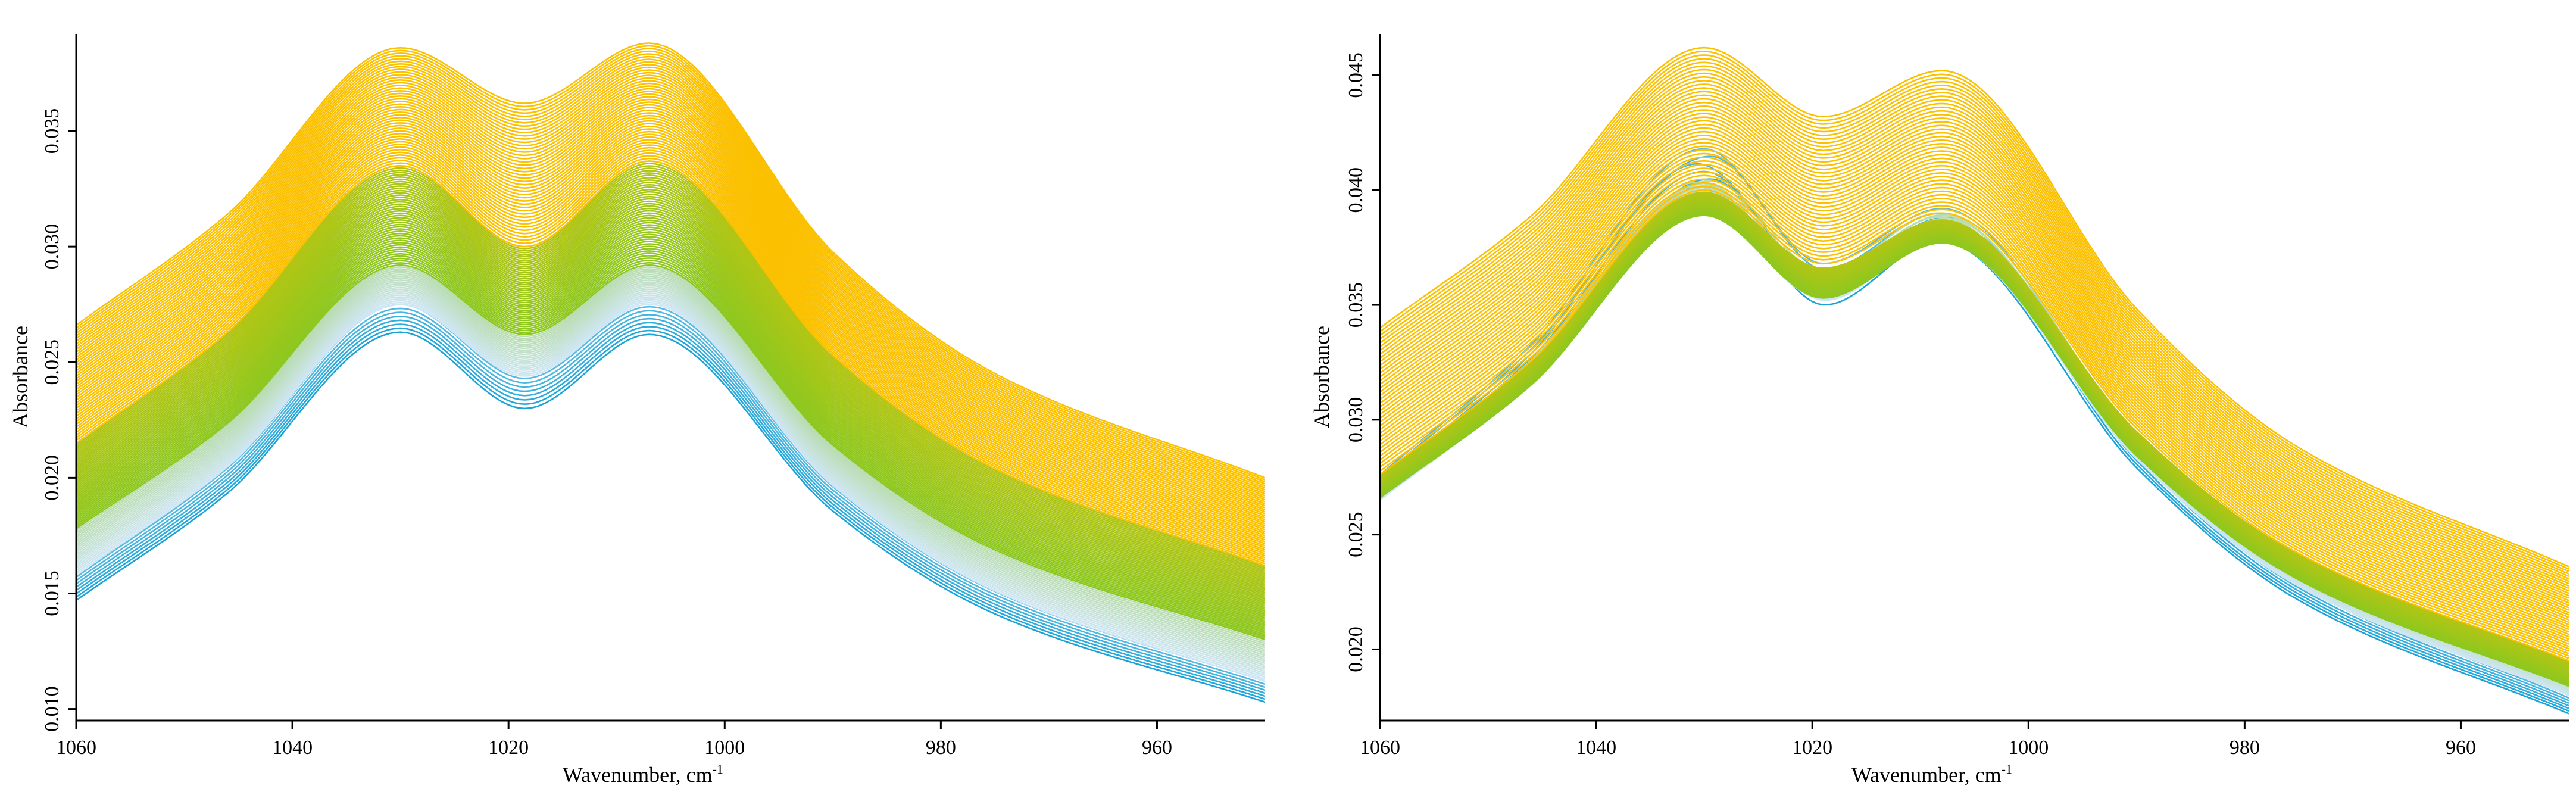 The width and height of the screenshot is (2576, 795). I want to click on chart-right-x-tick-label-1: 1040, so click(1596, 748).